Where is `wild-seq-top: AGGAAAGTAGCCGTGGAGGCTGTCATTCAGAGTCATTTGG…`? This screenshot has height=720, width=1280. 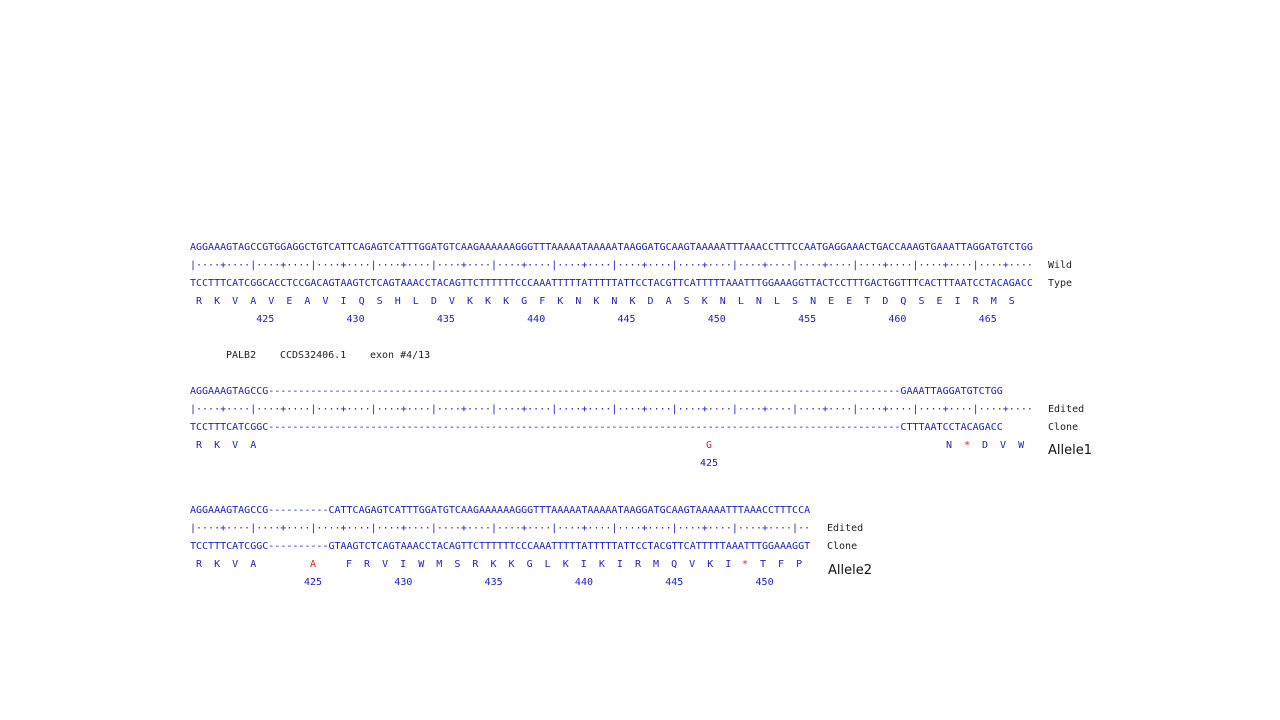
wild-seq-top: AGGAAAGTAGCCGTGGAGGCTGTCATTCAGAGTCATTTGG… is located at coordinates (611, 247).